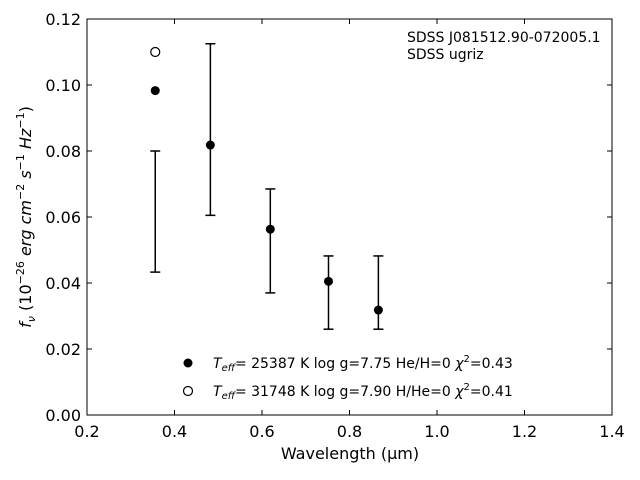  What do you see at coordinates (363, 392) in the screenshot?
I see `legend-entry-2: Teff= 31748 K log g=7.90 H/He=0 χ2=0.41` at bounding box center [363, 392].